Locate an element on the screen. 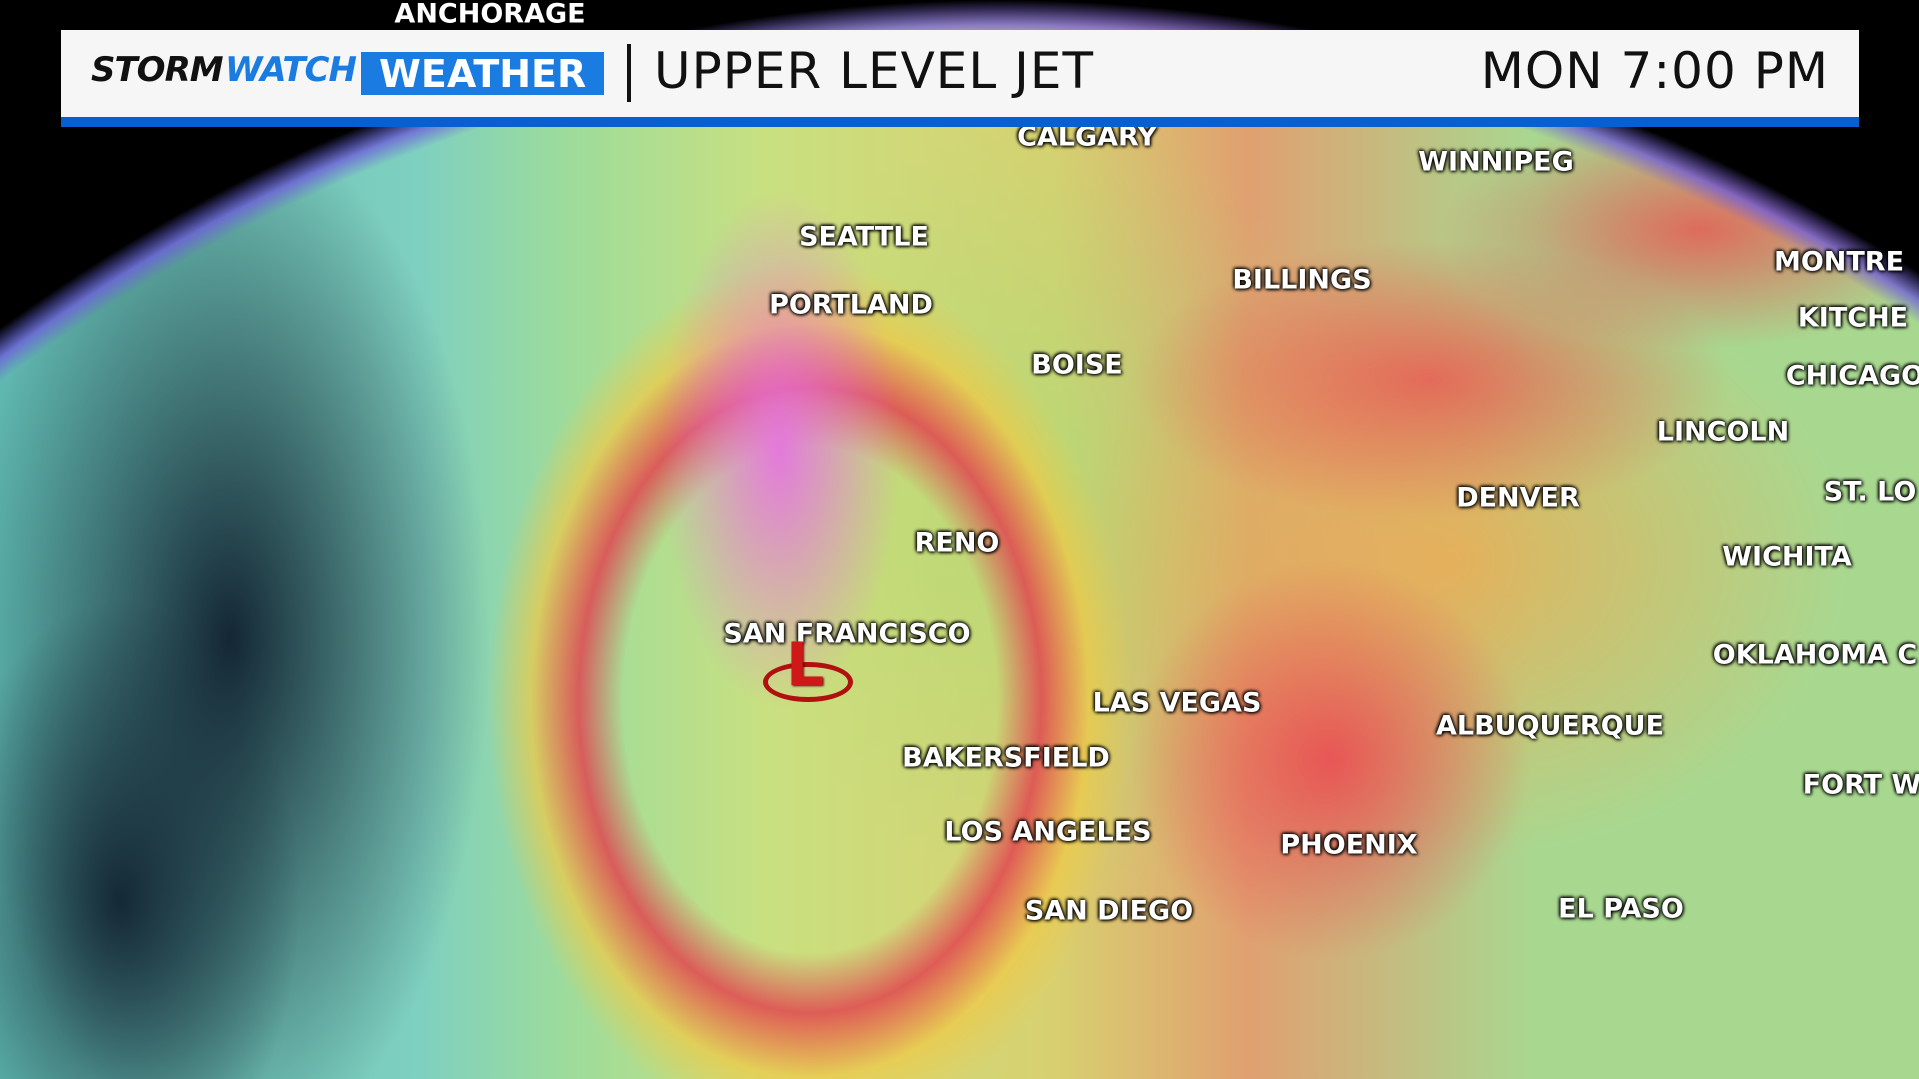 This screenshot has width=1919, height=1079. city-label: EL PASO is located at coordinates (1621, 909).